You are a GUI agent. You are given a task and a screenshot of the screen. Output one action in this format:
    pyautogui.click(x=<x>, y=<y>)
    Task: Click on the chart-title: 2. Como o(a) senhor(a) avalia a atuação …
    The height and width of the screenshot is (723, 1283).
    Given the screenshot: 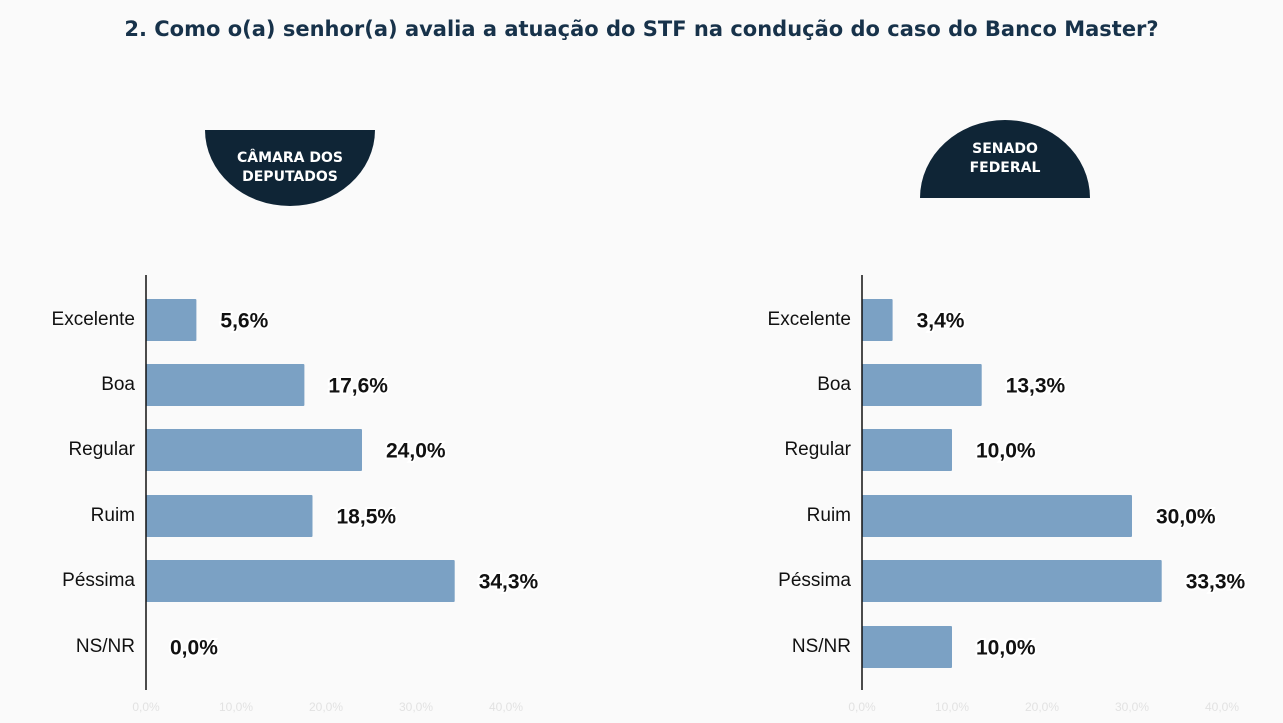 What is the action you would take?
    pyautogui.click(x=641, y=29)
    